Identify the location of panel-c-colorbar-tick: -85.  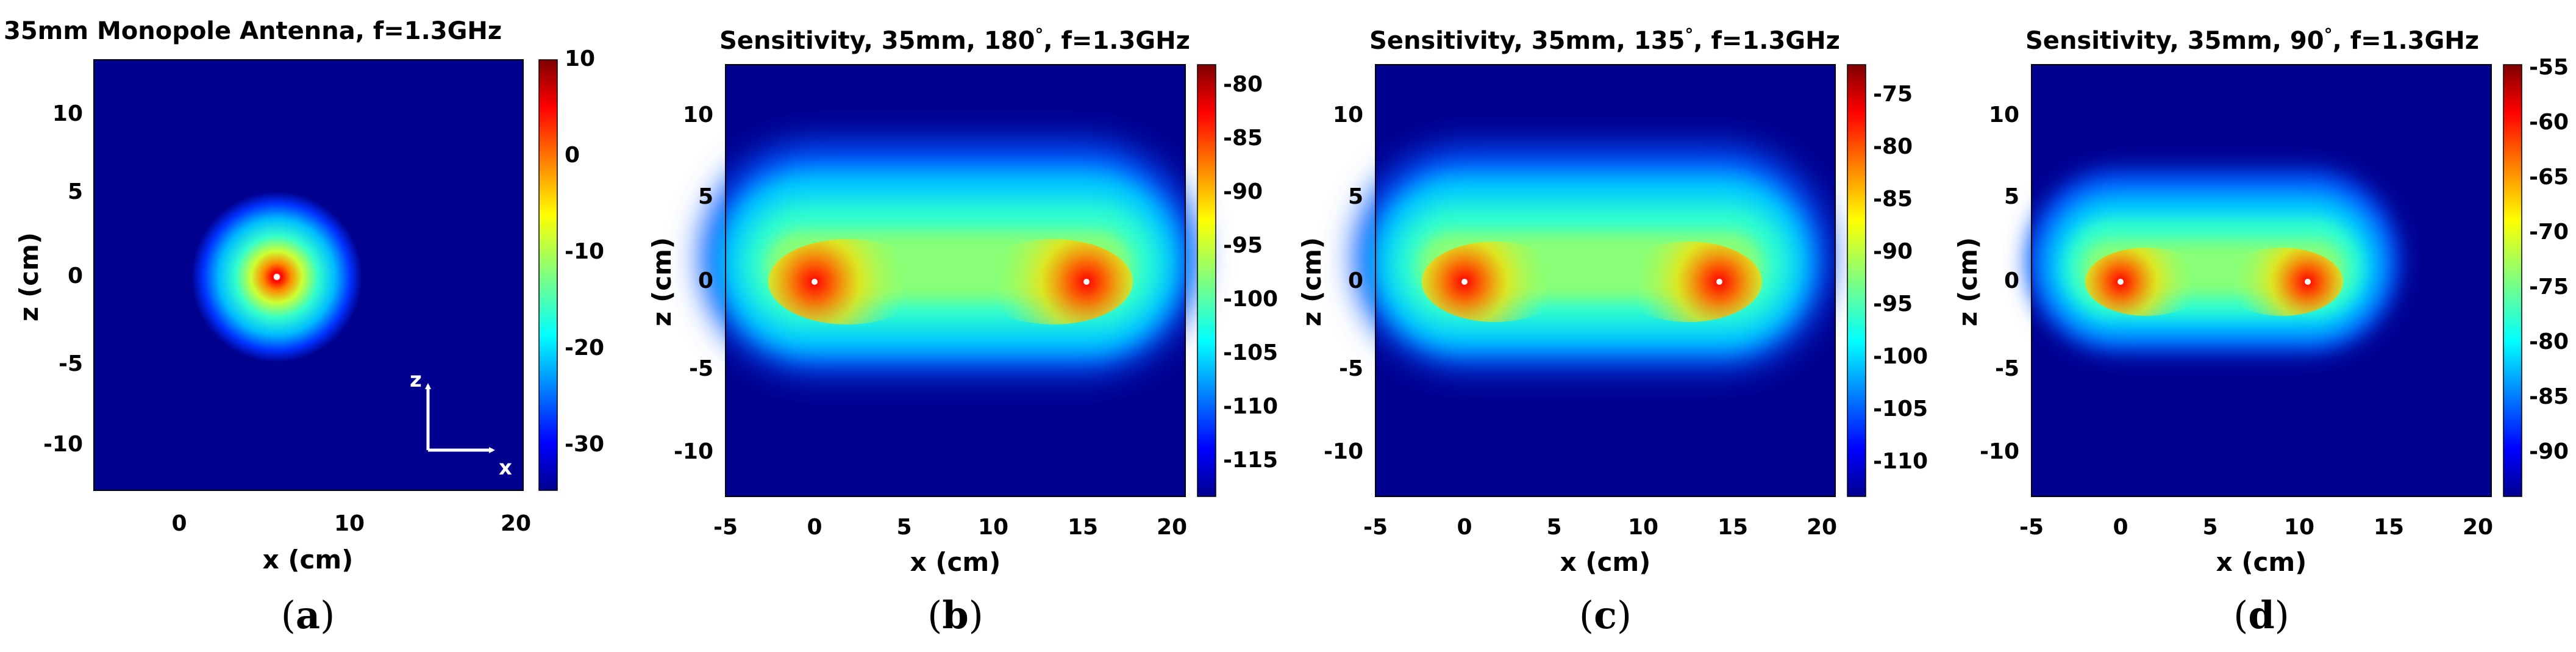
(1893, 199).